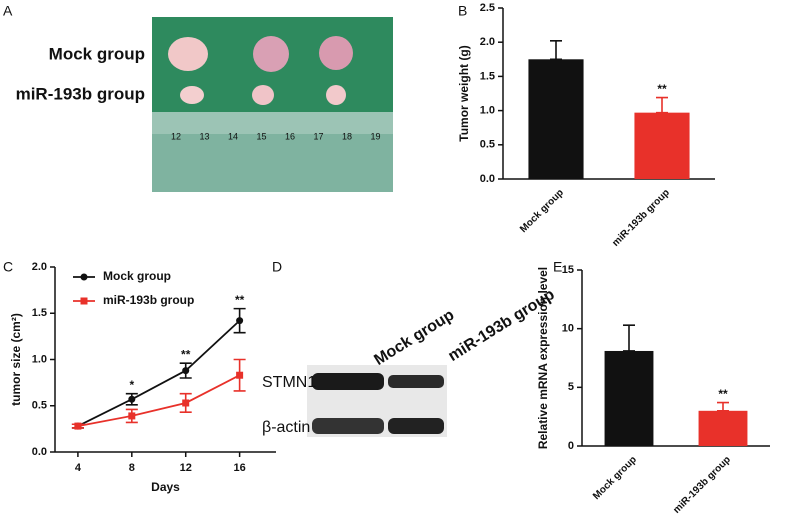 Image resolution: width=800 pixels, height=519 pixels. I want to click on ruler-number: 19, so click(375, 136).